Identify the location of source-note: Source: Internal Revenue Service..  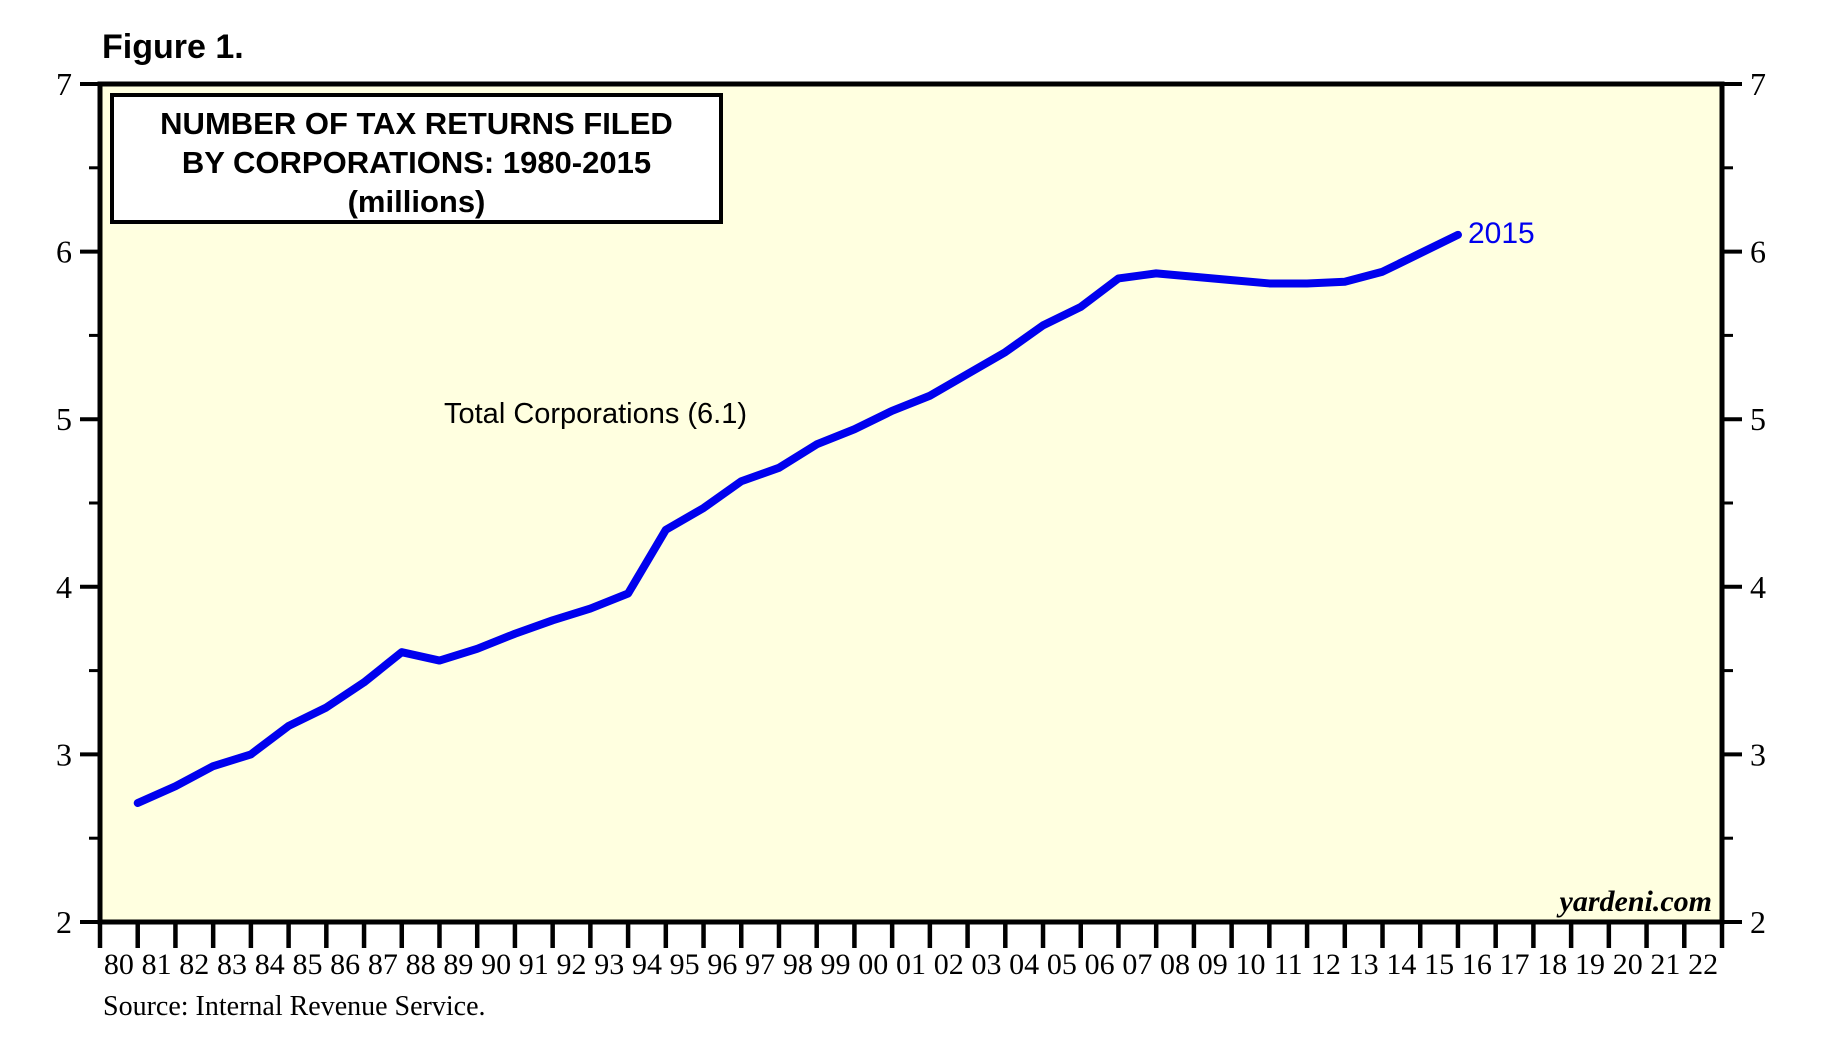
(294, 1006).